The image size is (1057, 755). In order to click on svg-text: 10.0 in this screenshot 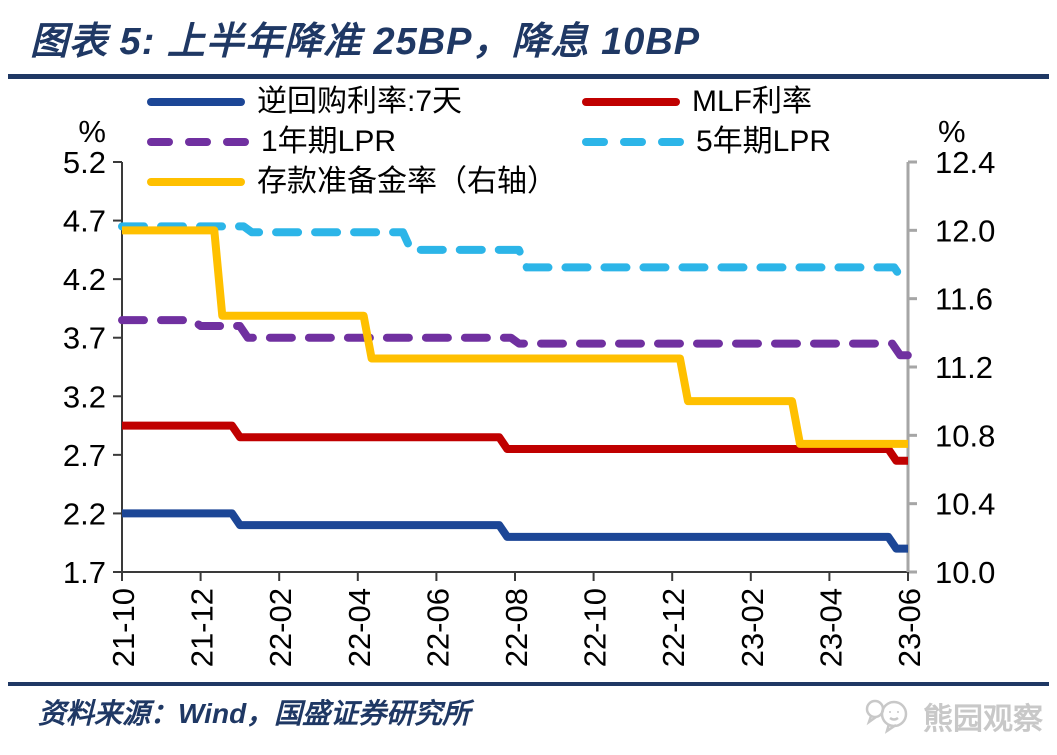, I will do `click(965, 572)`.